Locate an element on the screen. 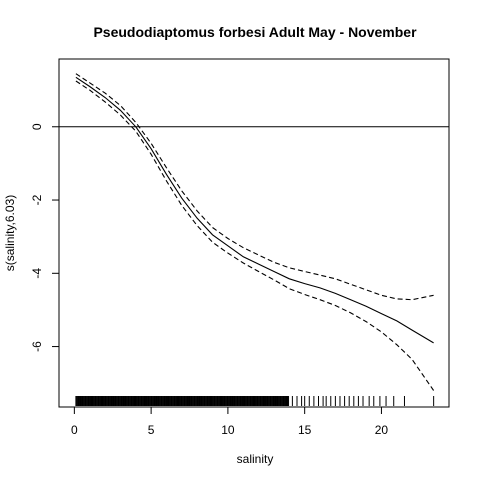 The height and width of the screenshot is (480, 480). y-axis-label: s(salinity,6.03) is located at coordinates (10, 233).